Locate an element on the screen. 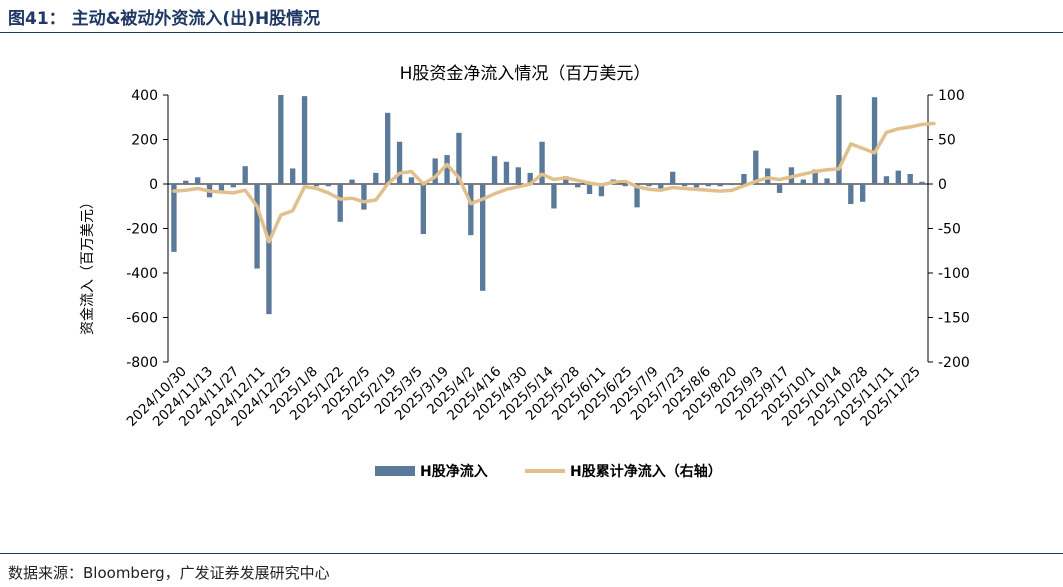 The image size is (1063, 587). chart-title: H股资金净流入情况（百万美元） is located at coordinates (525, 74).